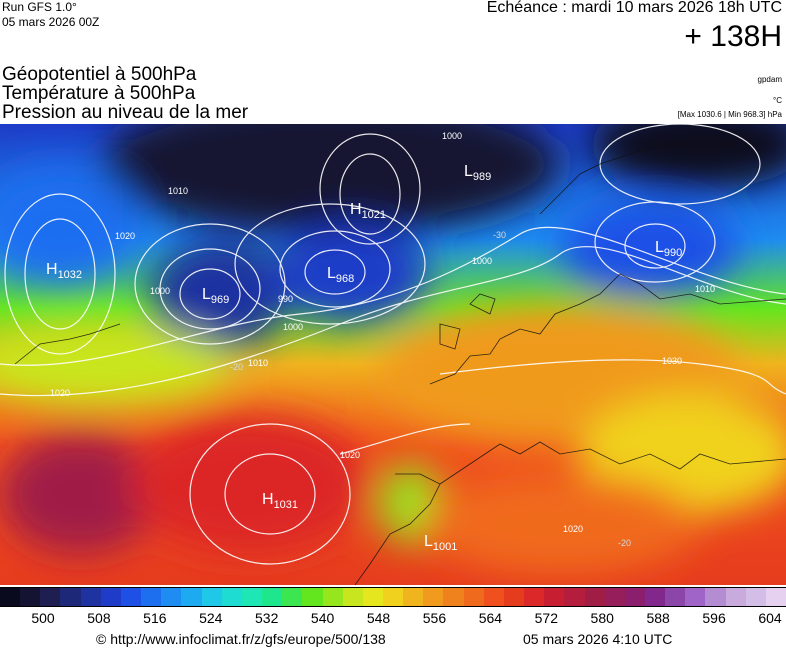 The image size is (786, 648). What do you see at coordinates (434, 618) in the screenshot?
I see `colorbar-tick-label: 556` at bounding box center [434, 618].